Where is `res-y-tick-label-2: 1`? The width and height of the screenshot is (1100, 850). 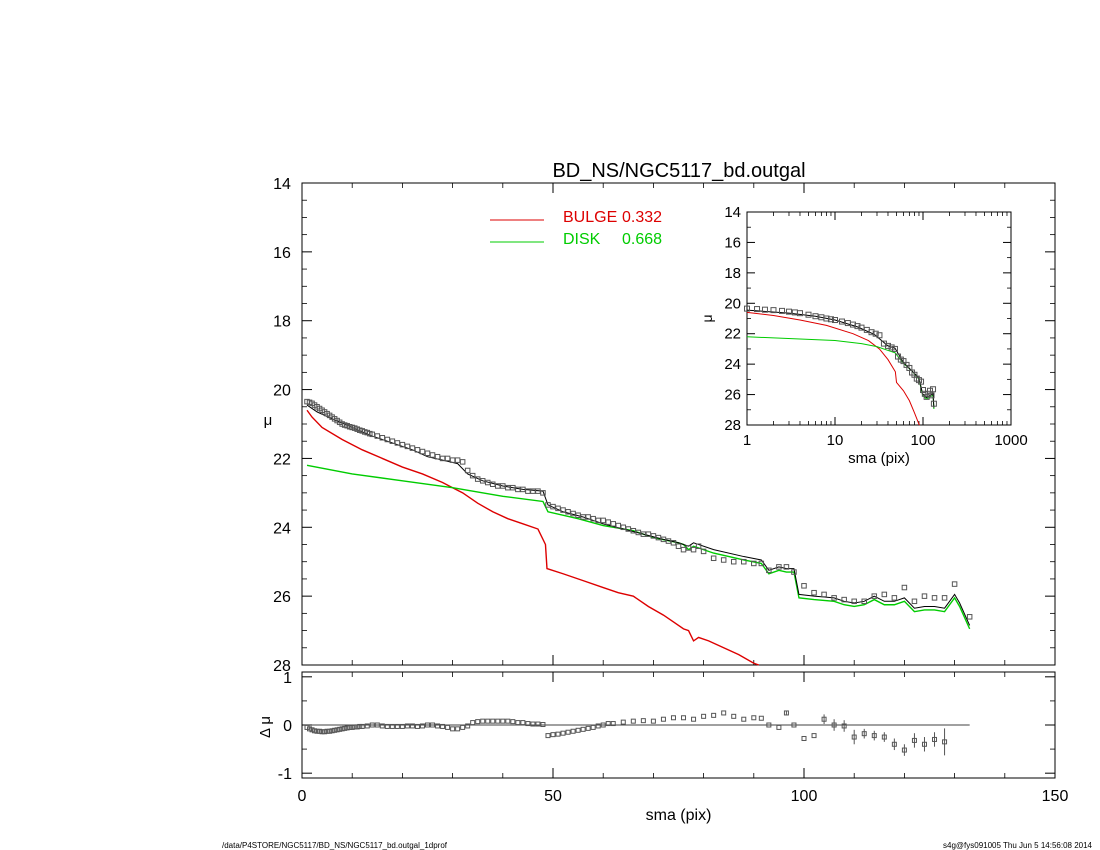
res-y-tick-label-2: 1 is located at coordinates (287, 678).